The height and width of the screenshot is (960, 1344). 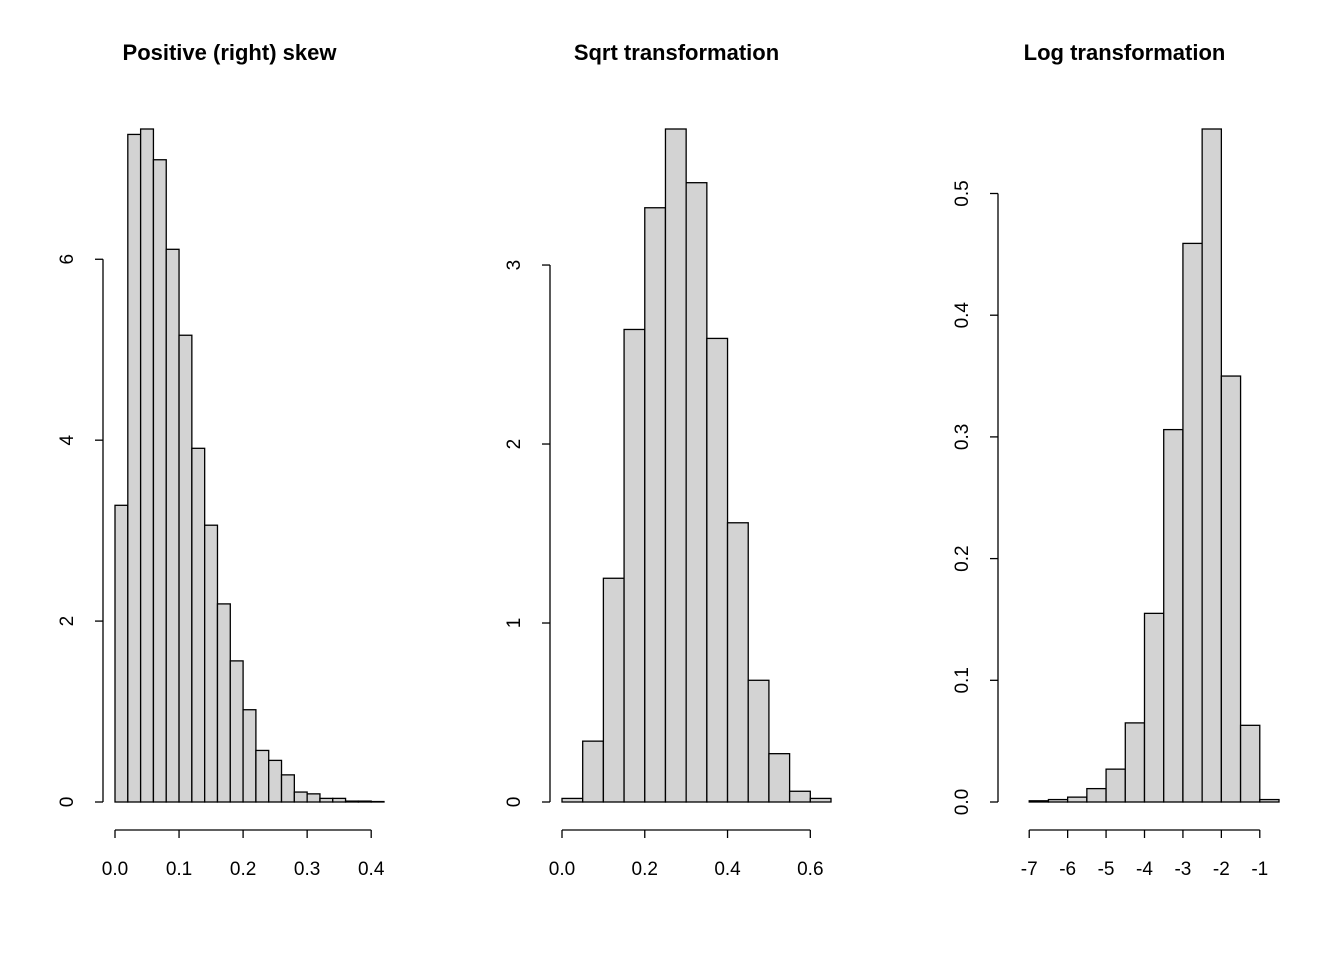 What do you see at coordinates (179, 869) in the screenshot?
I see `x-tick-label: 0.1` at bounding box center [179, 869].